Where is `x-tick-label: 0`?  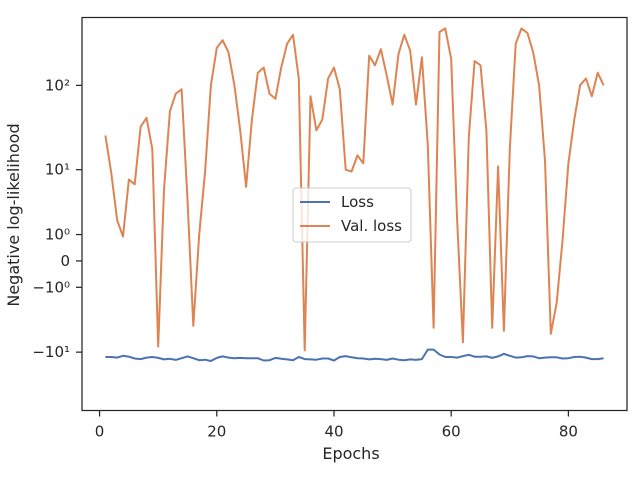
x-tick-label: 0 is located at coordinates (100, 432).